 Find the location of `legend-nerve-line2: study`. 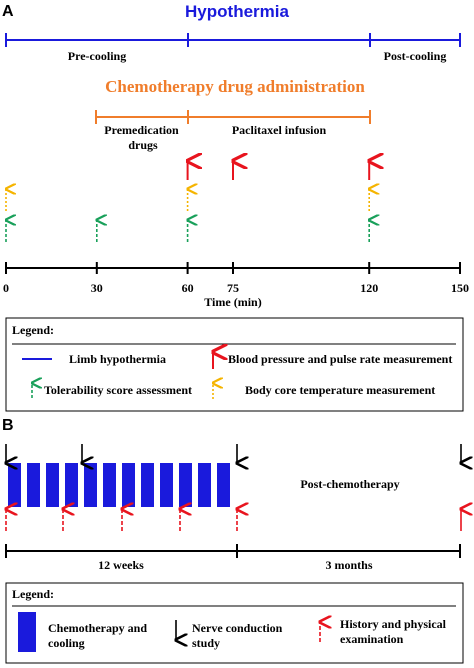

legend-nerve-line2: study is located at coordinates (206, 643).